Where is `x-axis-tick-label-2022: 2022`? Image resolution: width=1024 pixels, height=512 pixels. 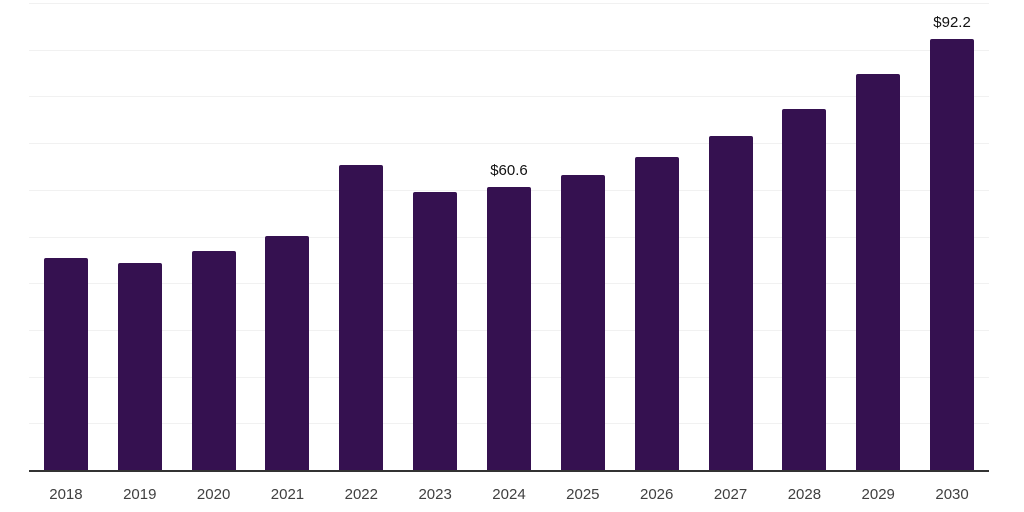
x-axis-tick-label-2022: 2022 is located at coordinates (361, 494).